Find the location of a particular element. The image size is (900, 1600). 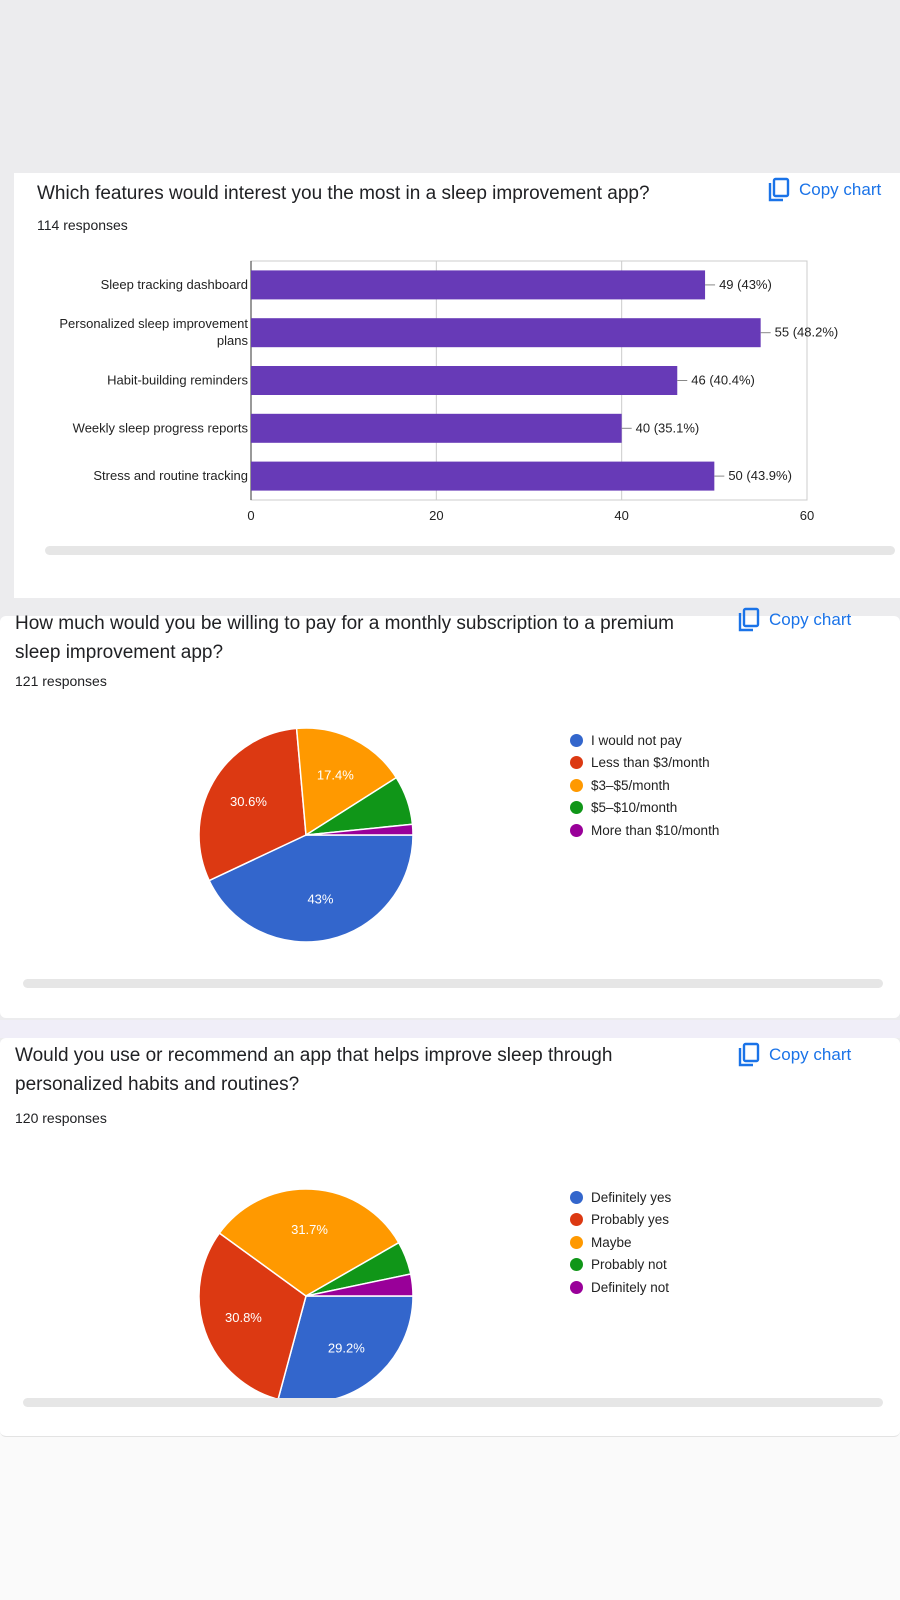

section-divider is located at coordinates (450, 1029).